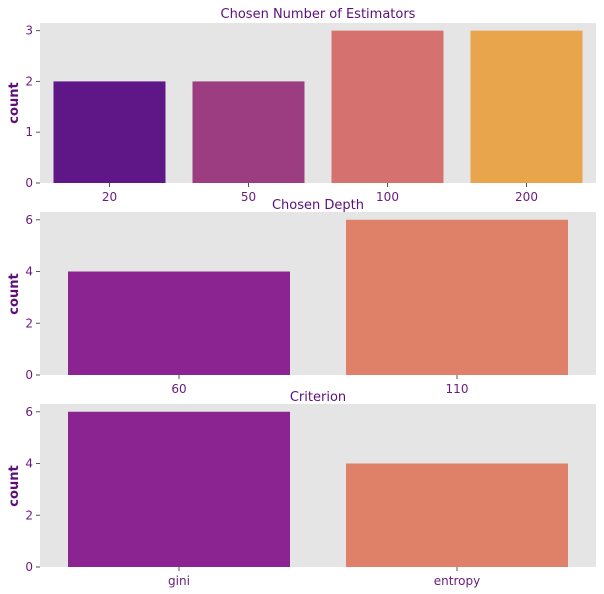 This screenshot has width=604, height=594. What do you see at coordinates (179, 581) in the screenshot?
I see `x-tick-label: gini` at bounding box center [179, 581].